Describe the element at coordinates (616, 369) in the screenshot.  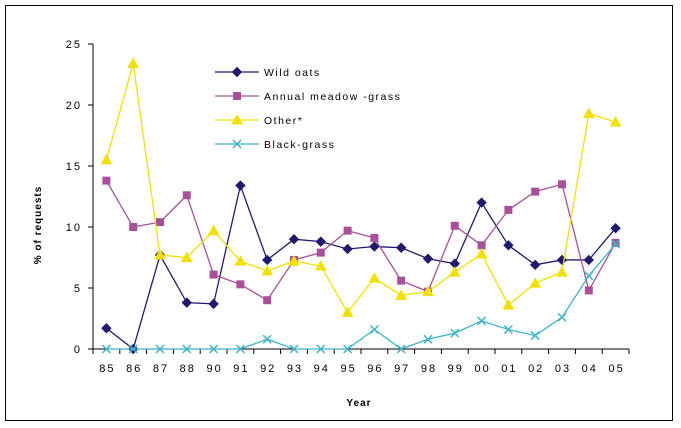
I see `x-tick-label: 05` at that location.